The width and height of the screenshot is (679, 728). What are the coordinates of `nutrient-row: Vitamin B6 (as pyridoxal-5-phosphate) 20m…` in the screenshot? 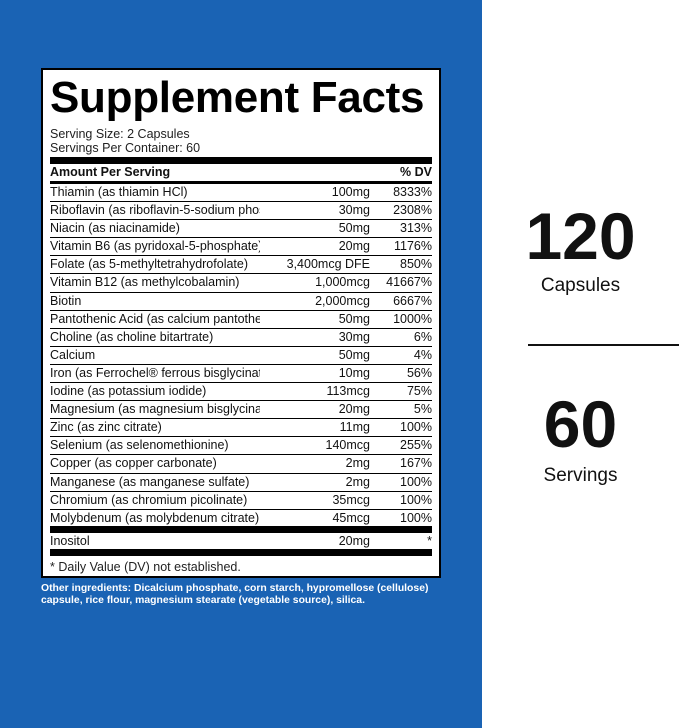 It's located at (241, 247).